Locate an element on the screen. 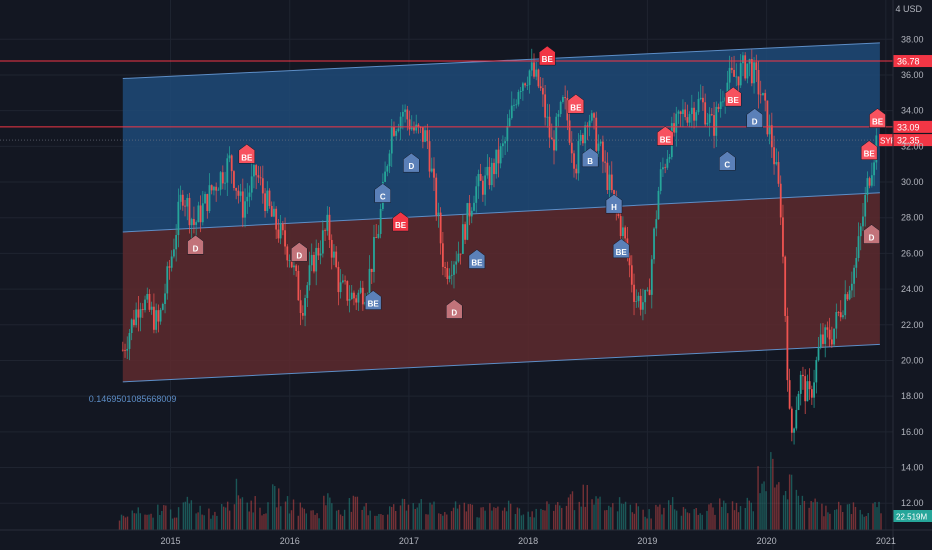  y-tick-label: 38.00 is located at coordinates (912, 39).